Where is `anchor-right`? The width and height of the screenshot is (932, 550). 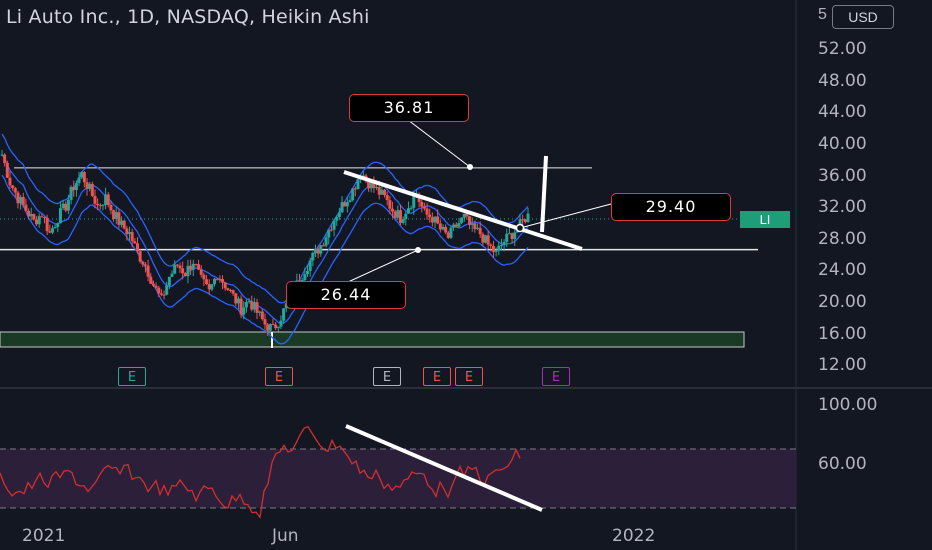
anchor-right is located at coordinates (520, 228).